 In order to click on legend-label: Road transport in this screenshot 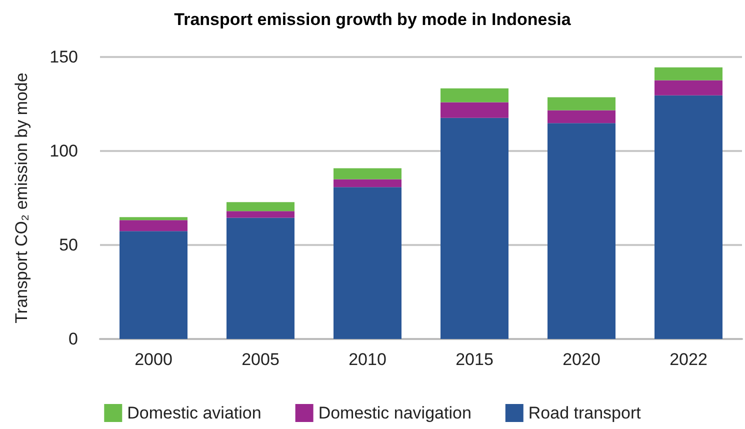, I will do `click(585, 413)`.